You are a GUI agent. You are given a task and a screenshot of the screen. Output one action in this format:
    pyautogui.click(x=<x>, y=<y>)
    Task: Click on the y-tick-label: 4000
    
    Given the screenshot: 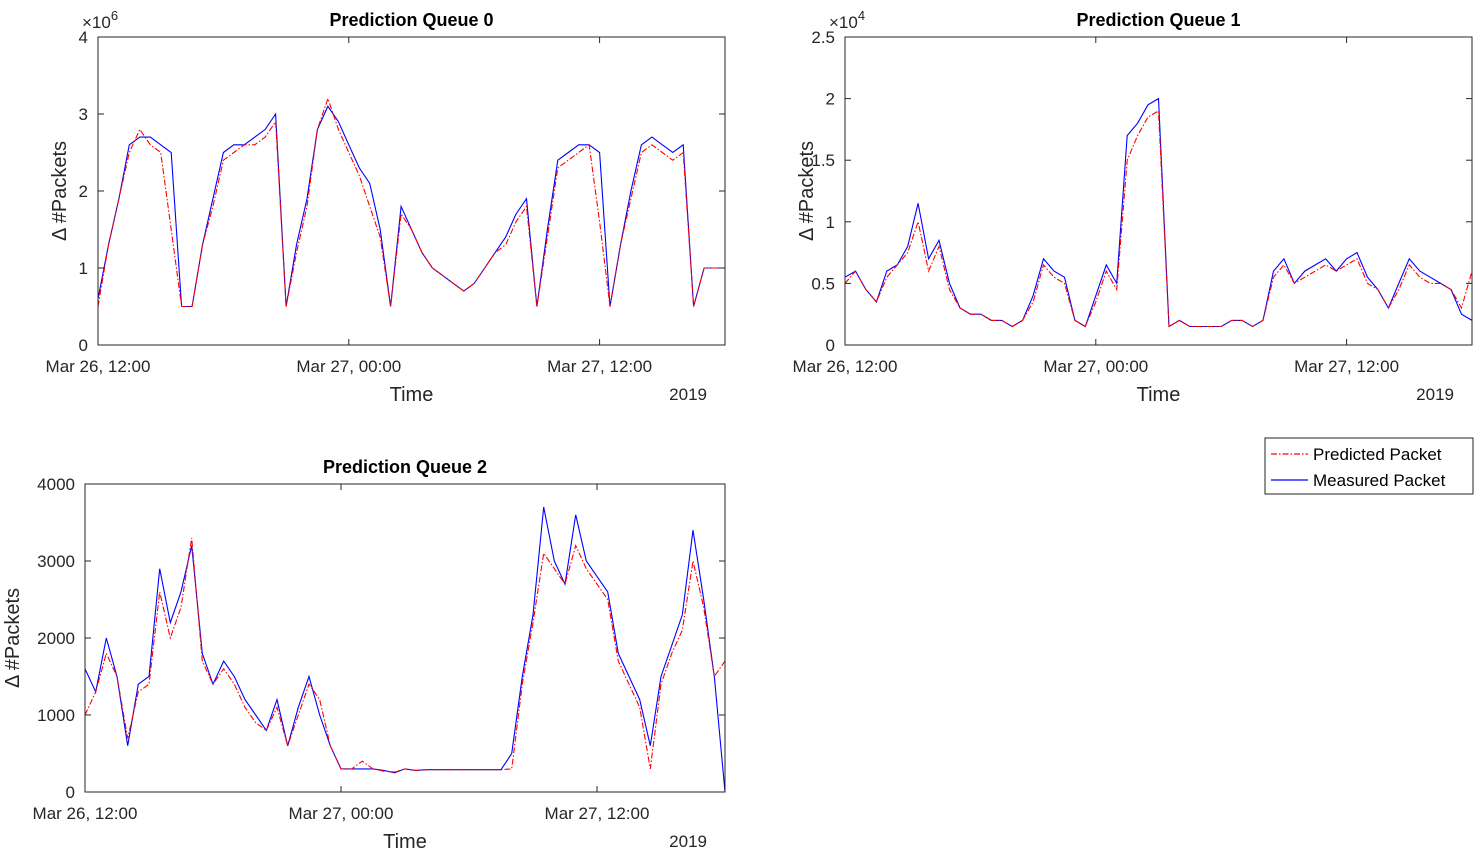 What is the action you would take?
    pyautogui.click(x=56, y=484)
    